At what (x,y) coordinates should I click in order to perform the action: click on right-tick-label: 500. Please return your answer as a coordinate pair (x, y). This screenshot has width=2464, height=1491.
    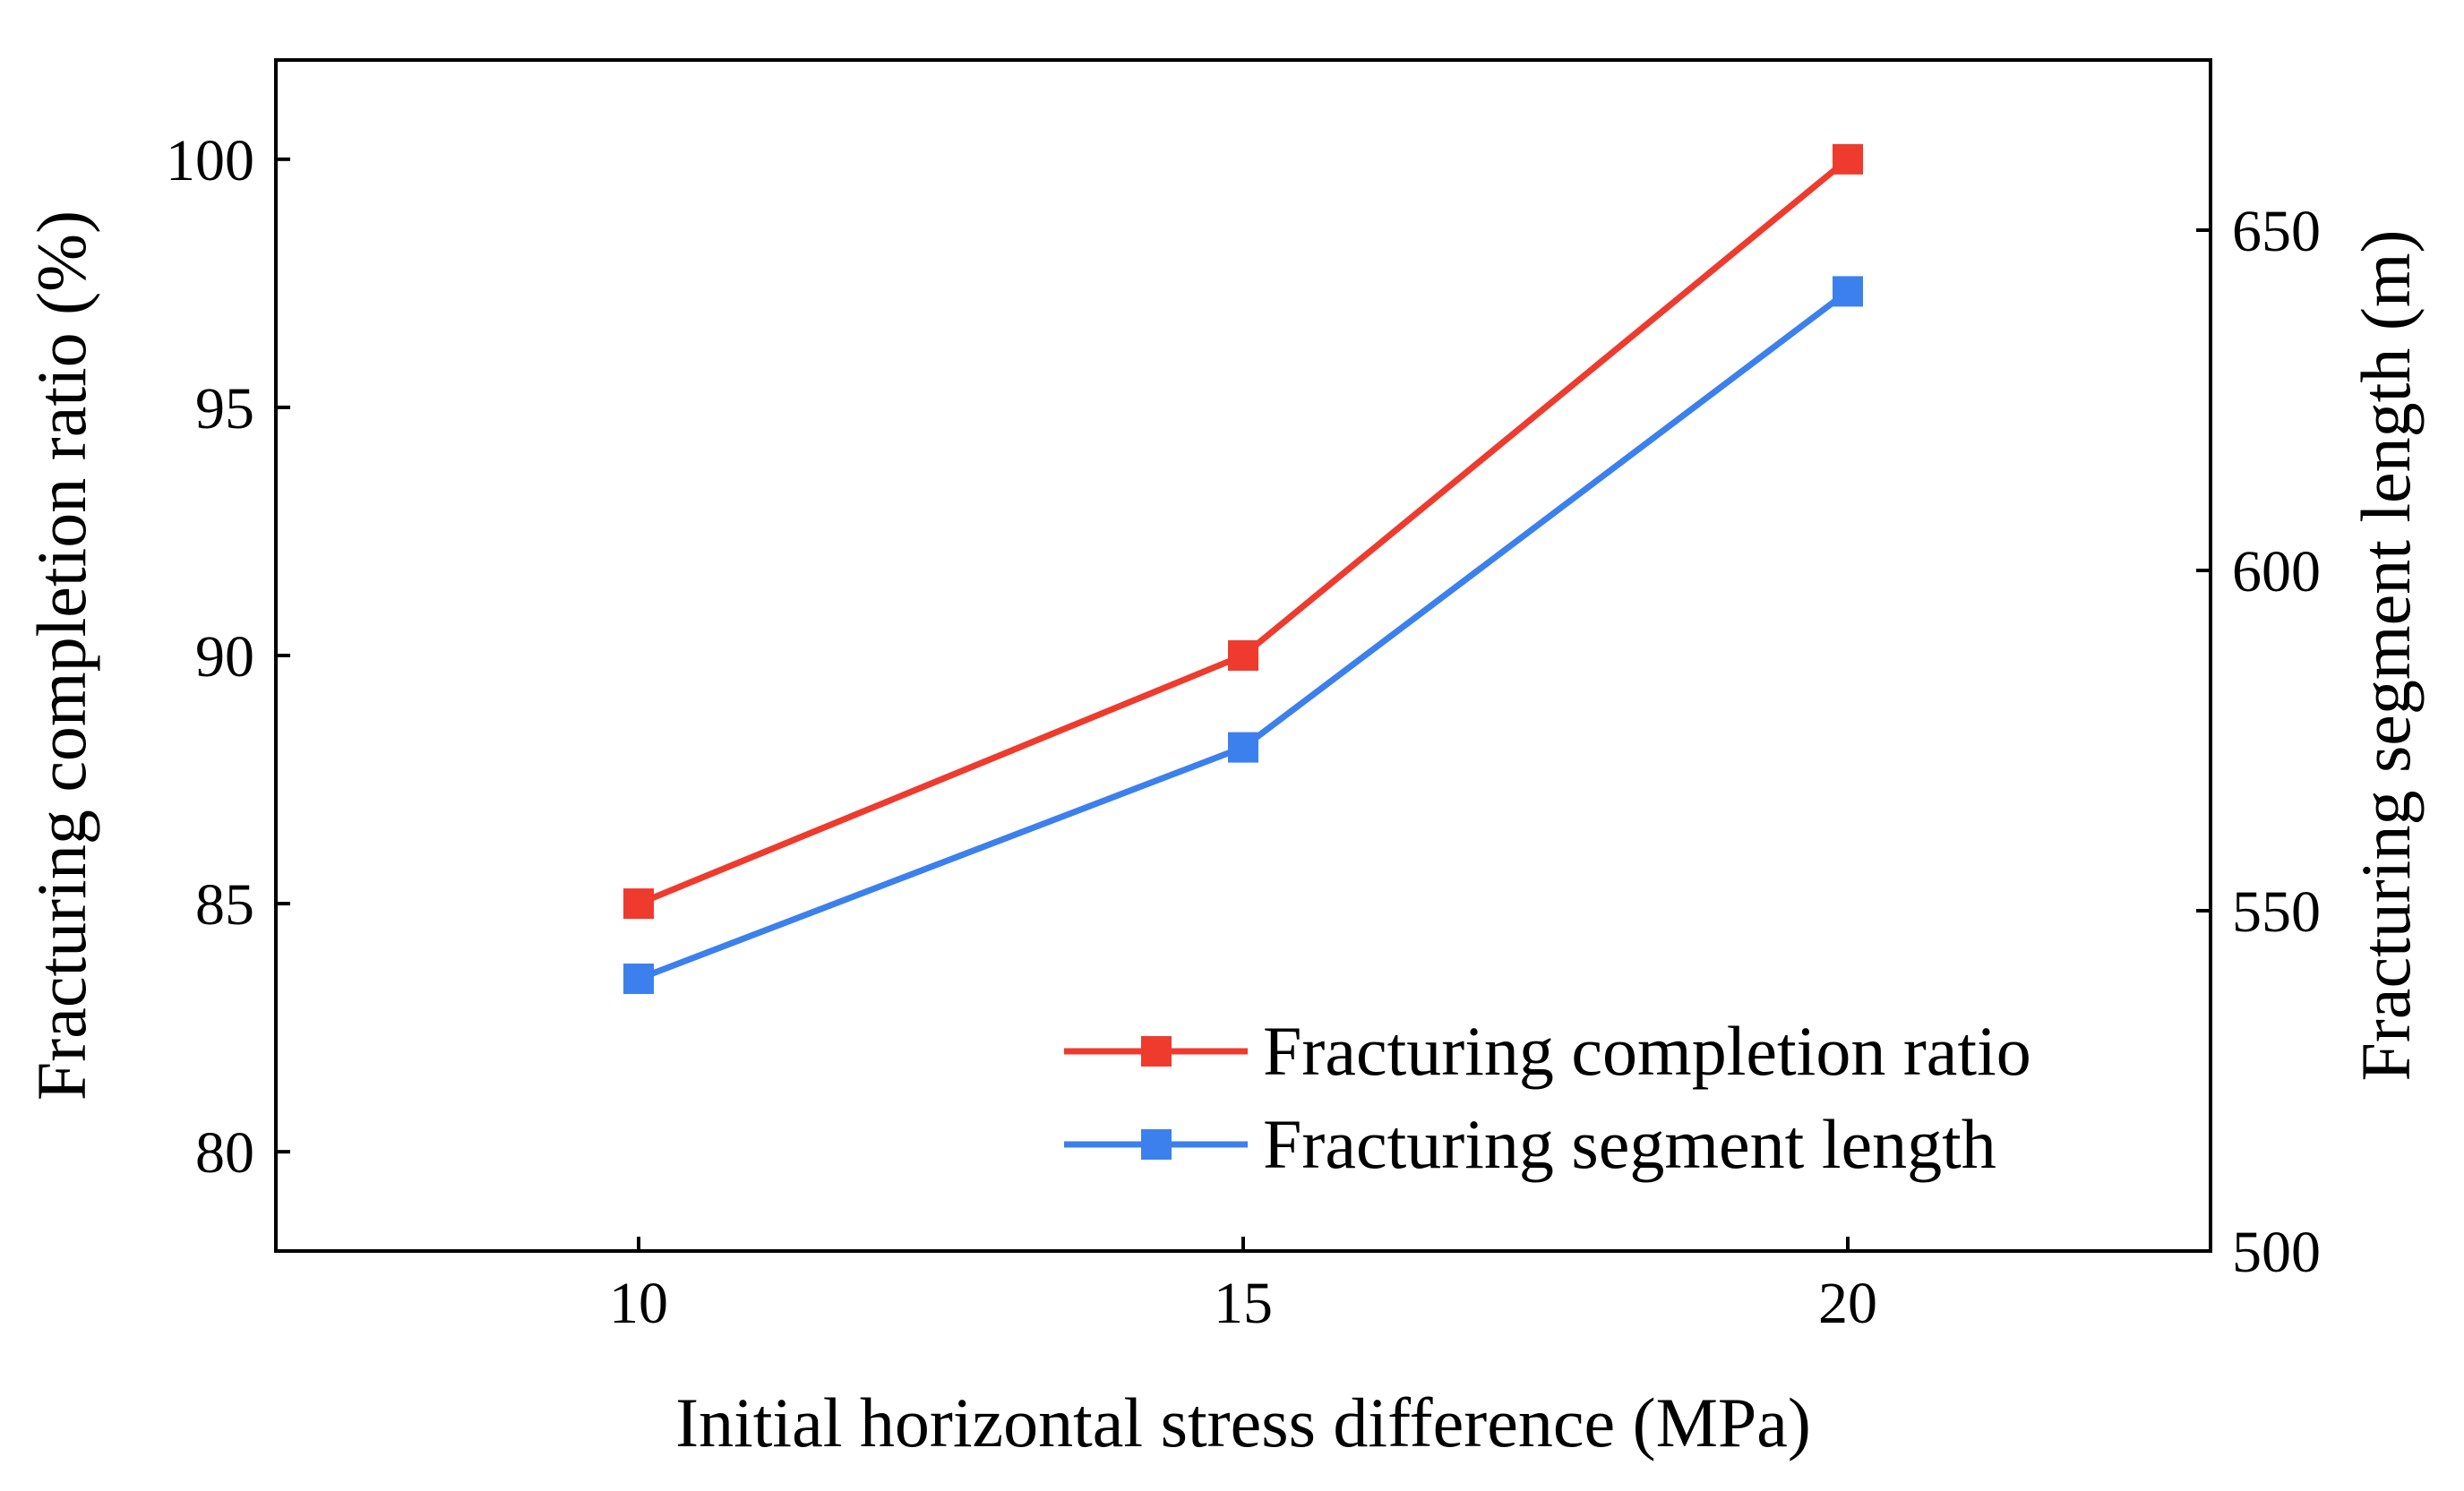
    Looking at the image, I should click on (2276, 1252).